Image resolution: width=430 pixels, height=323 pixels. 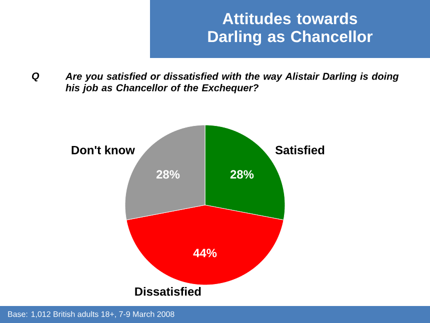 I want to click on slice-label: Satisfied, so click(x=299, y=150).